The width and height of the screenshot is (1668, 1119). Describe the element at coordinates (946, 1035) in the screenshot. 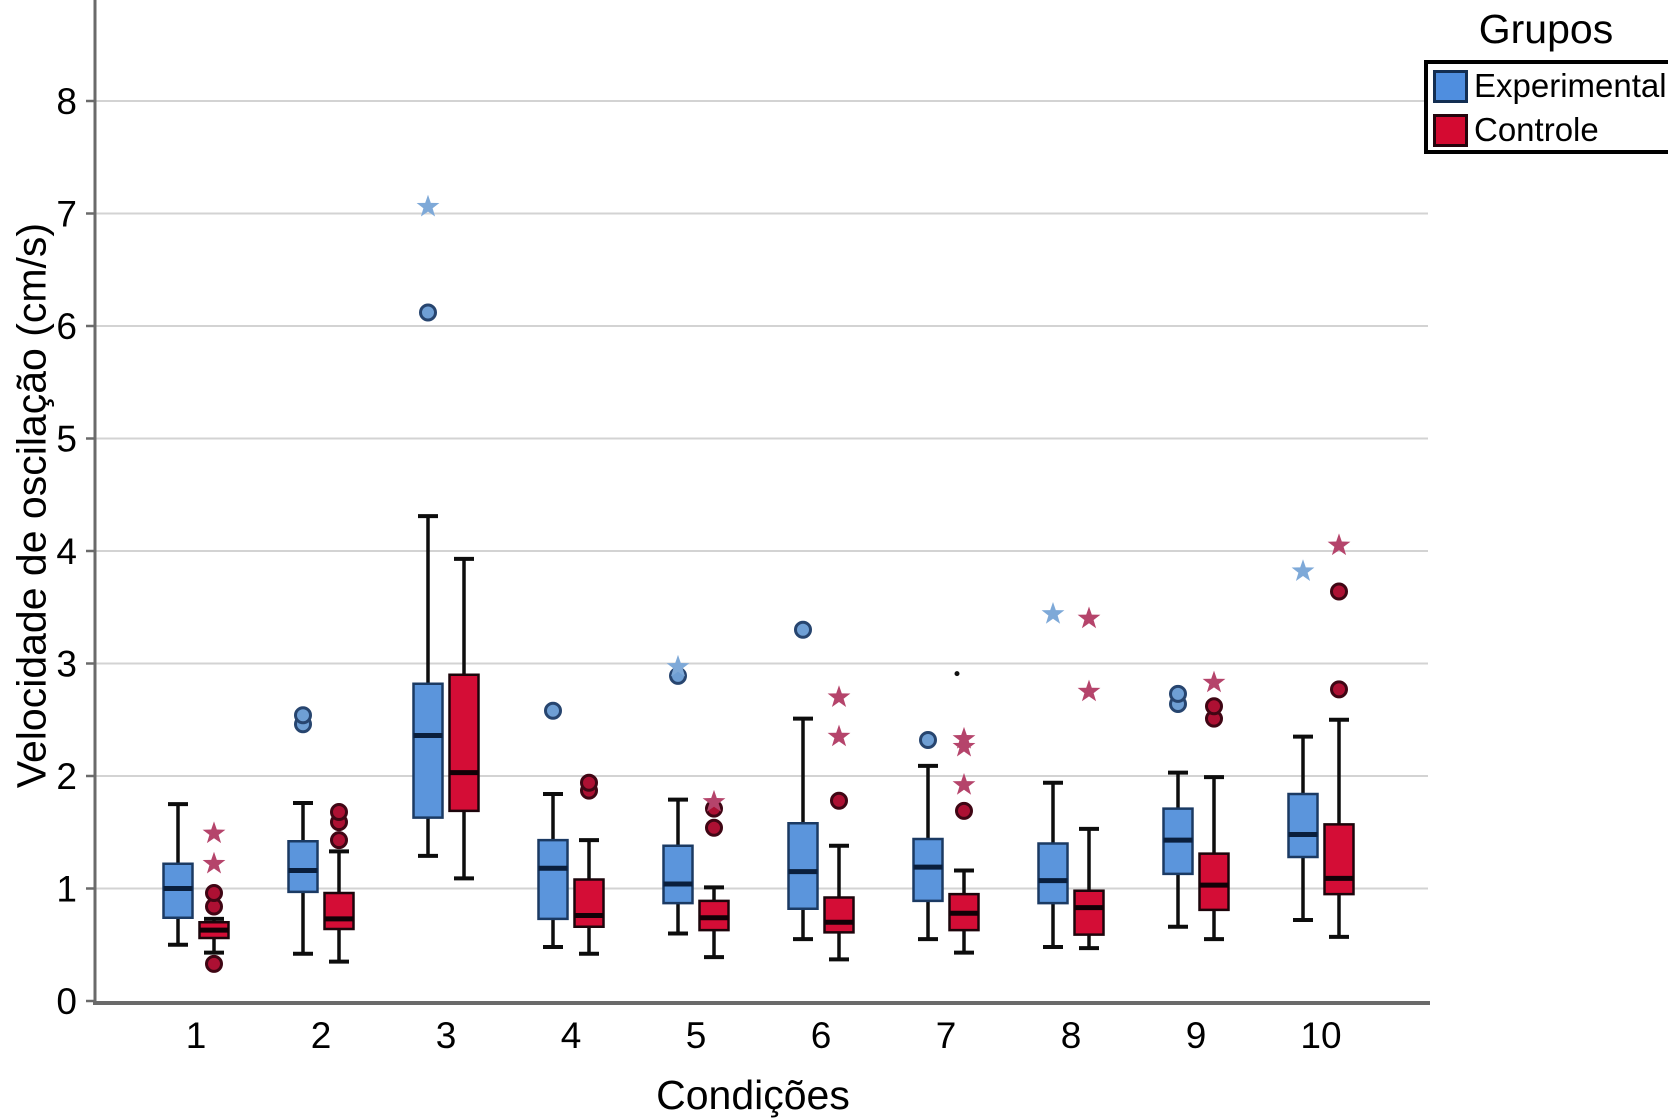

I see `x-tick-label-7: 7` at that location.